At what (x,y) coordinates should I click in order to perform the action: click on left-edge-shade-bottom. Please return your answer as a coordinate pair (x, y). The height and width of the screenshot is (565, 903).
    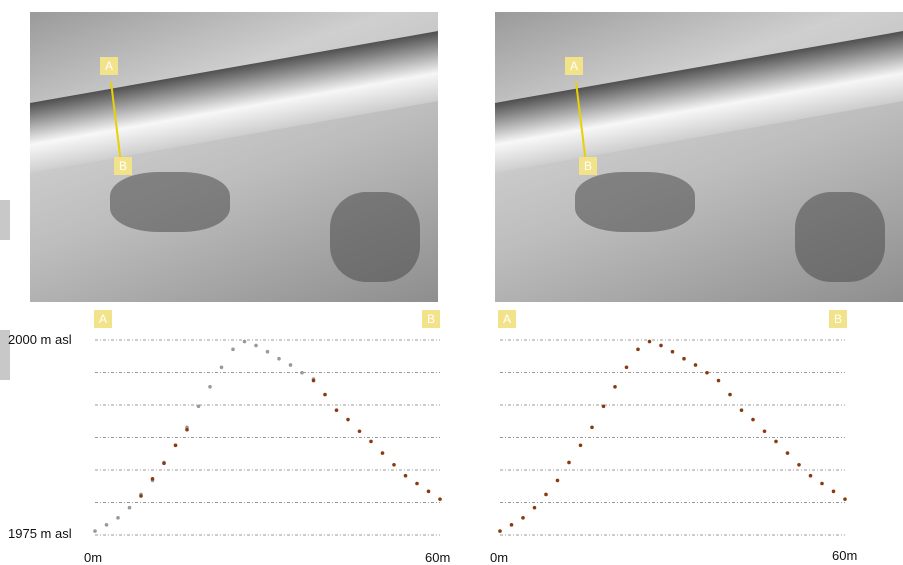
    Looking at the image, I should click on (5, 355).